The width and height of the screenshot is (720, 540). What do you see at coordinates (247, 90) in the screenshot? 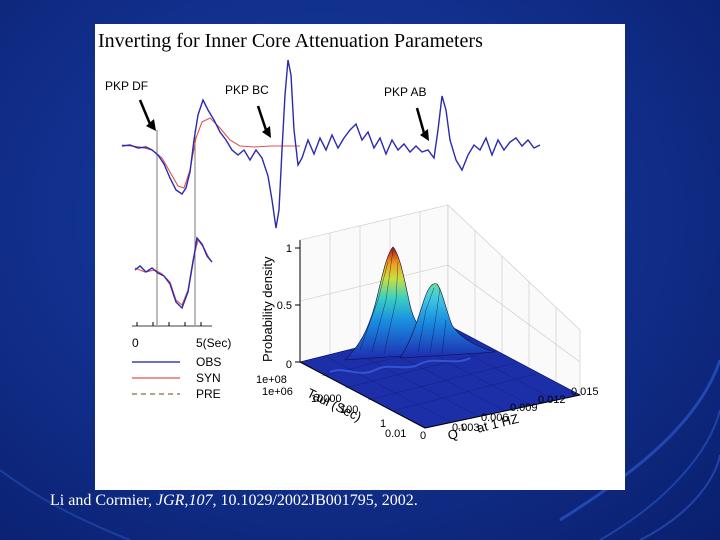
I see `phase-label-pkp-bc: PKP BC` at bounding box center [247, 90].